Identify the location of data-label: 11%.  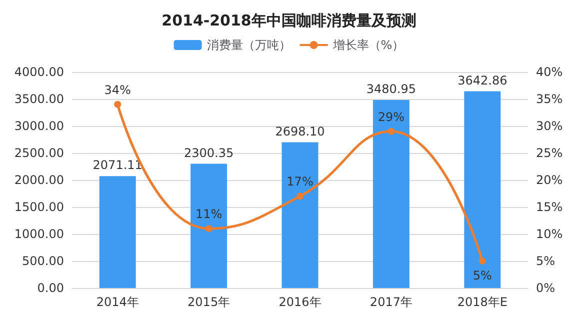
(208, 214).